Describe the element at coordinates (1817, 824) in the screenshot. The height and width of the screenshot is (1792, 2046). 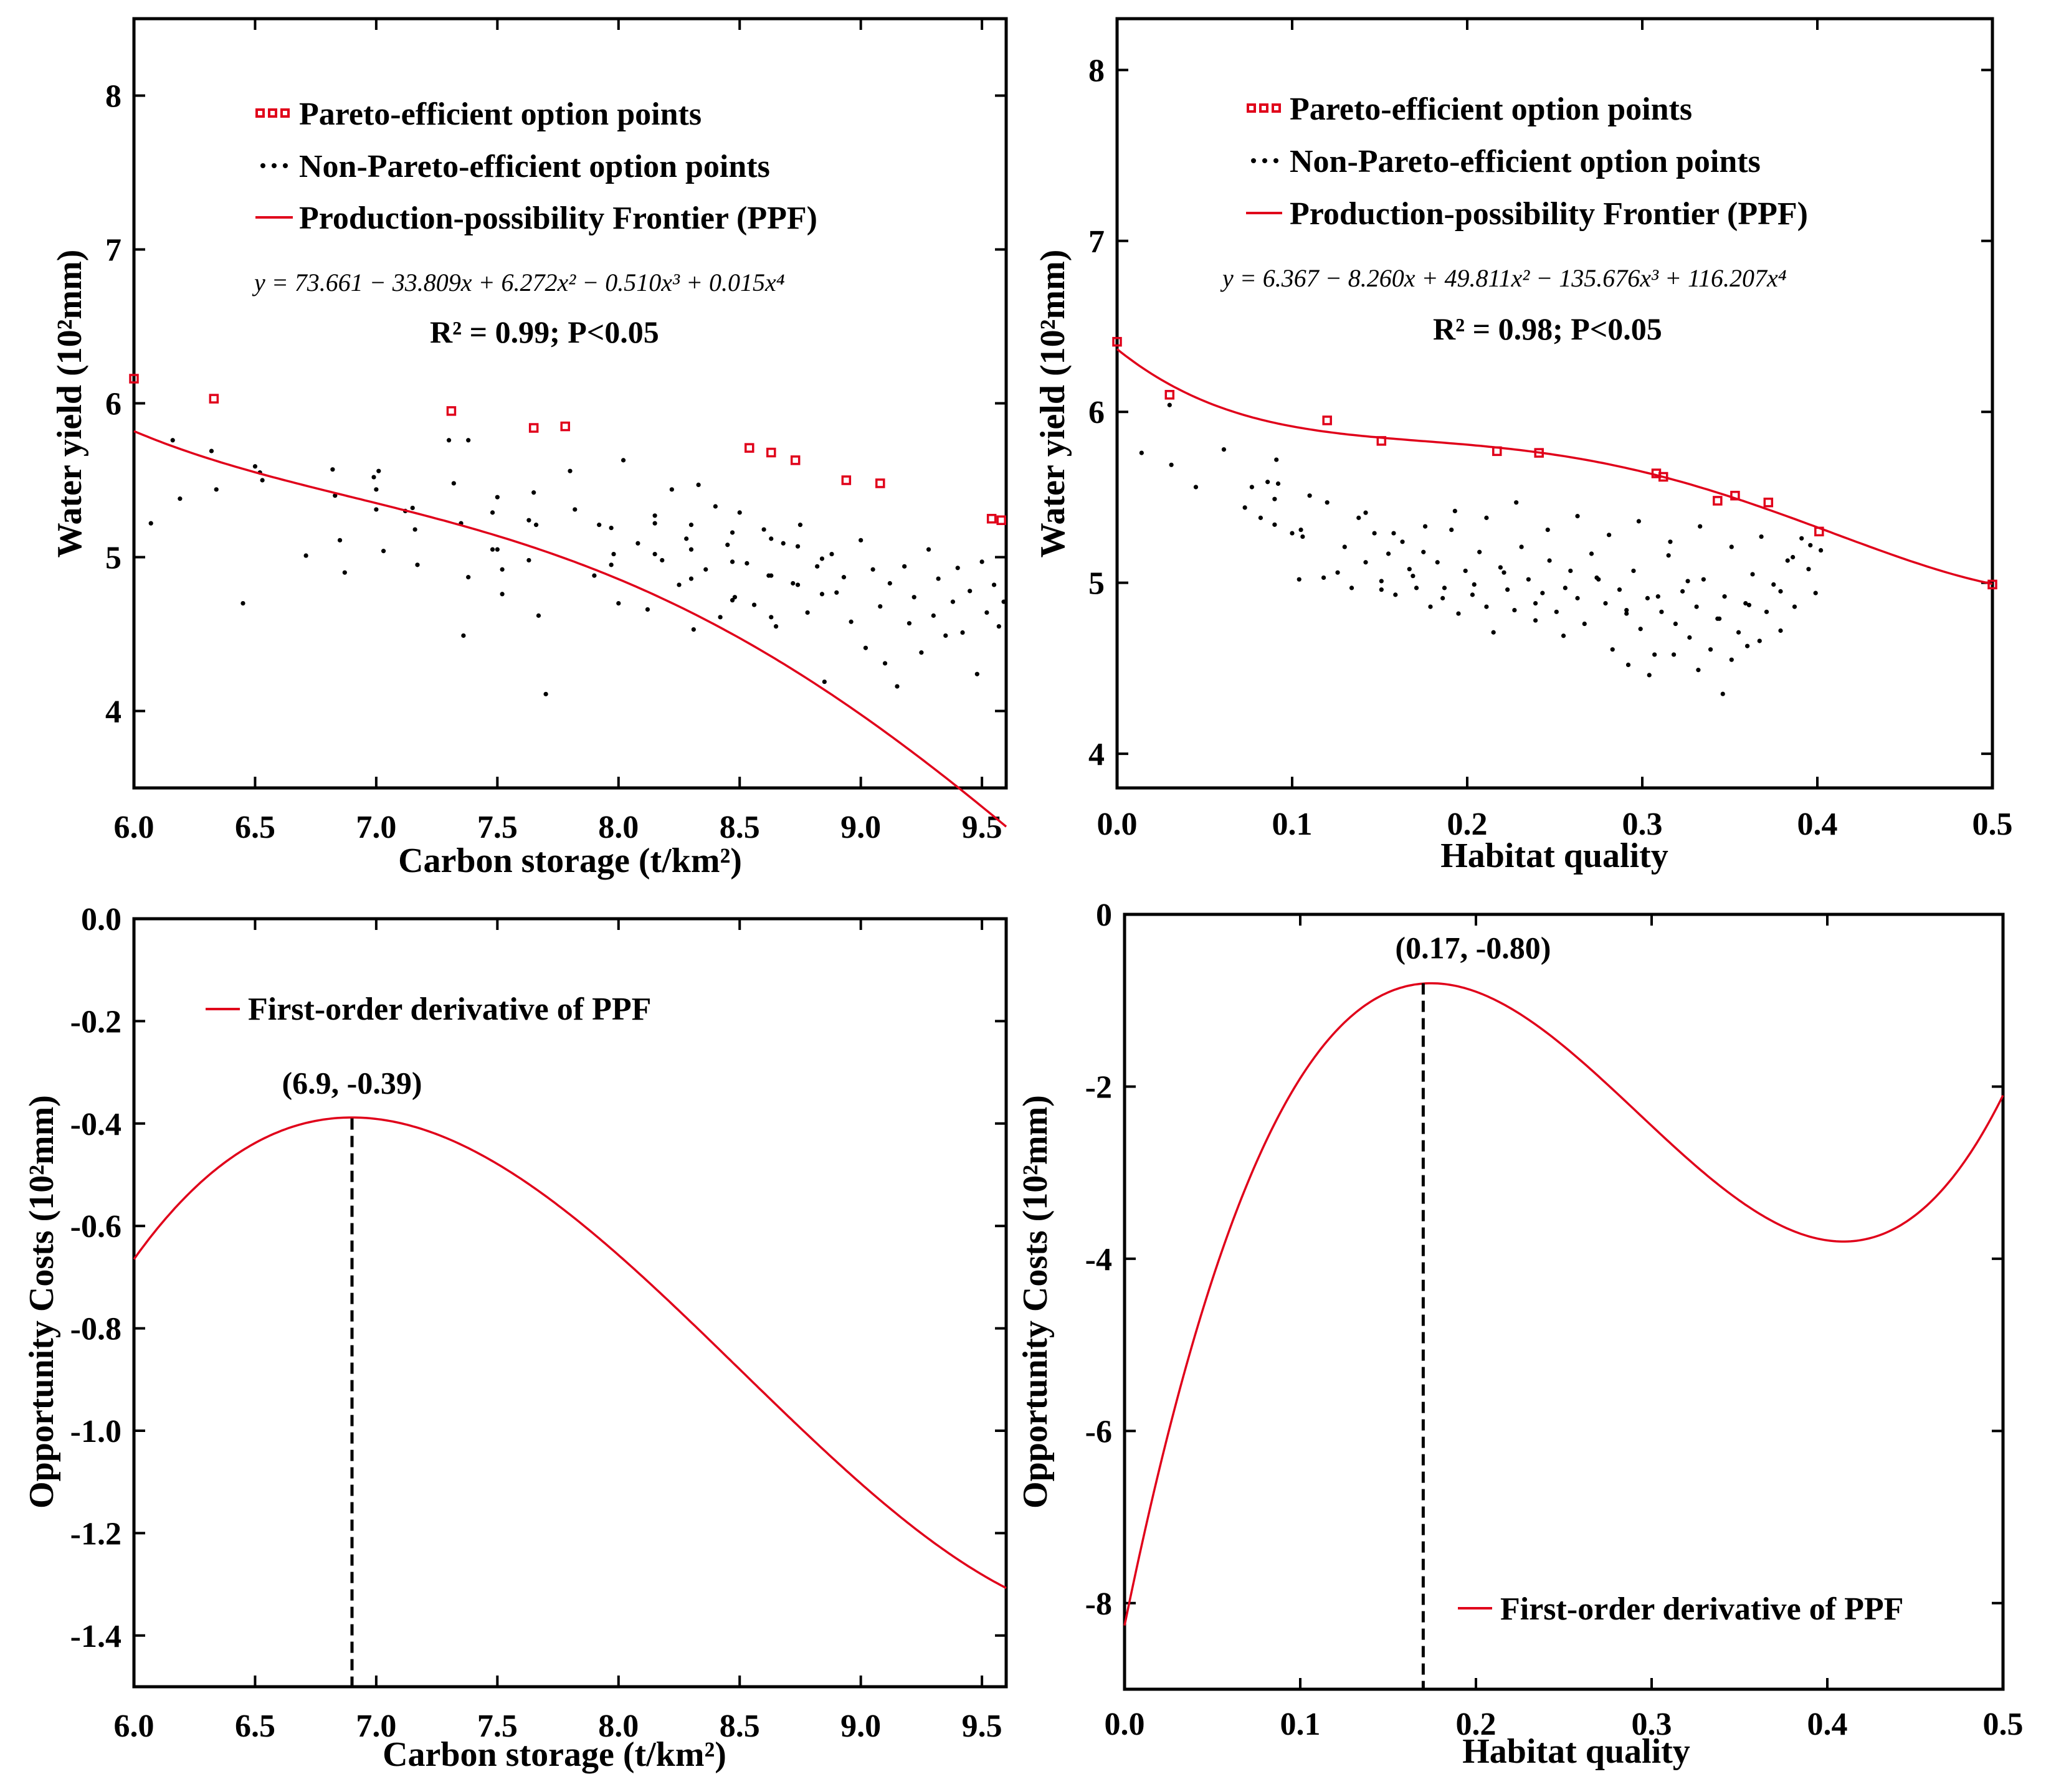
I see `x-tick-label: 0.4` at that location.